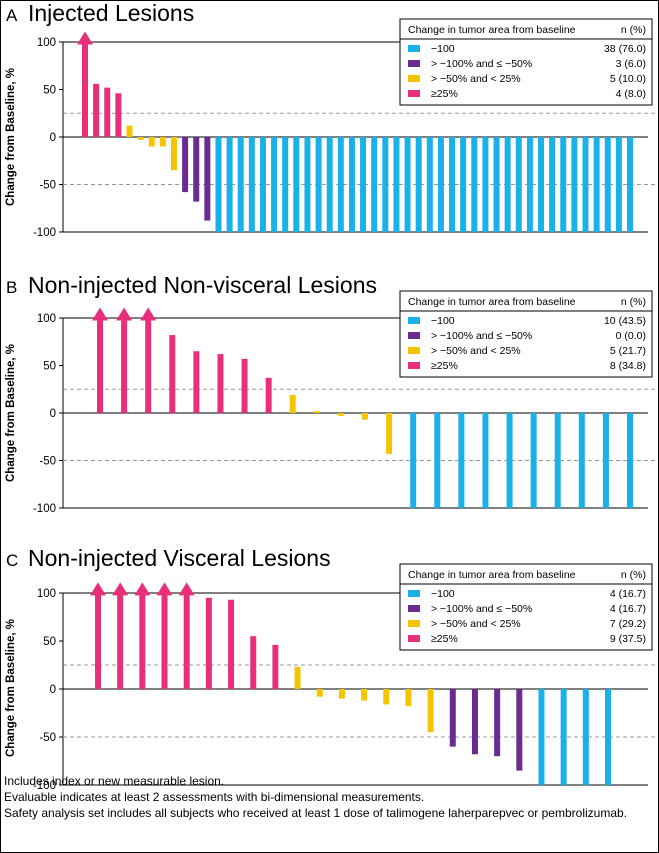  Describe the element at coordinates (179, 558) in the screenshot. I see `panel-title: Non-injected Visceral Lesions` at that location.